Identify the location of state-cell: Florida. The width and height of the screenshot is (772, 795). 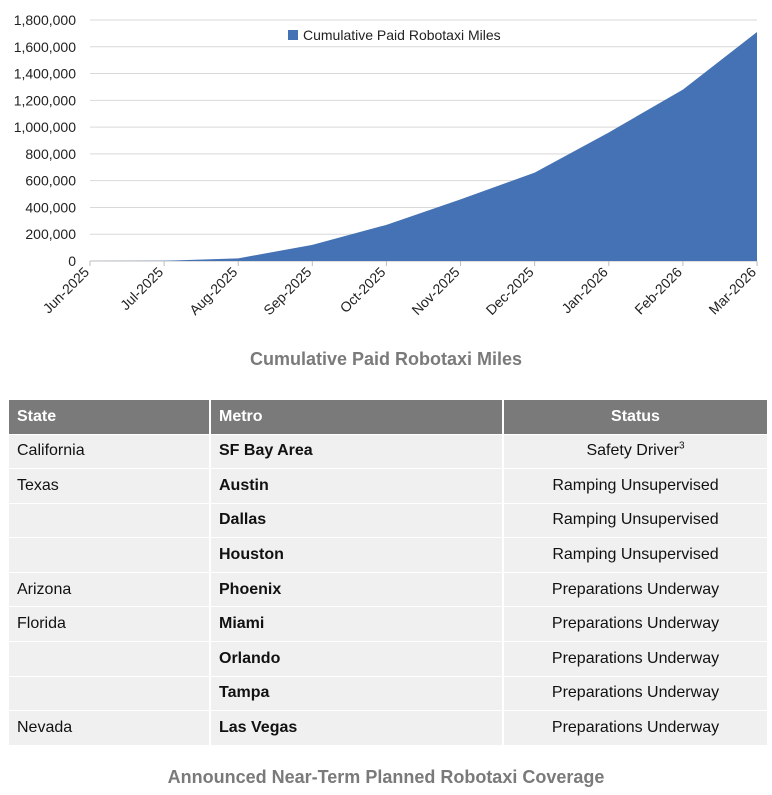
(110, 624).